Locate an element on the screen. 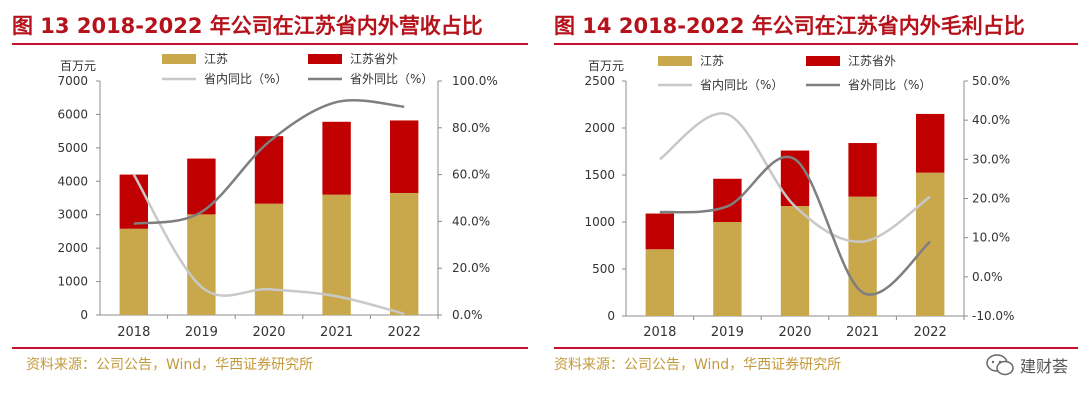  figure-14-top-rule is located at coordinates (816, 44).